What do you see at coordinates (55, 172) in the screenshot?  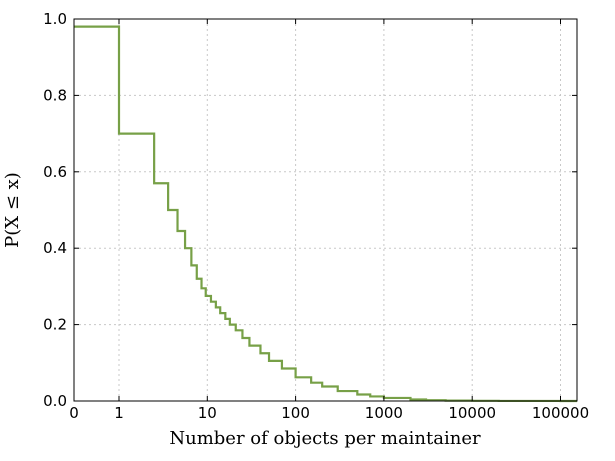 I see `y-tick-label: 0.6` at bounding box center [55, 172].